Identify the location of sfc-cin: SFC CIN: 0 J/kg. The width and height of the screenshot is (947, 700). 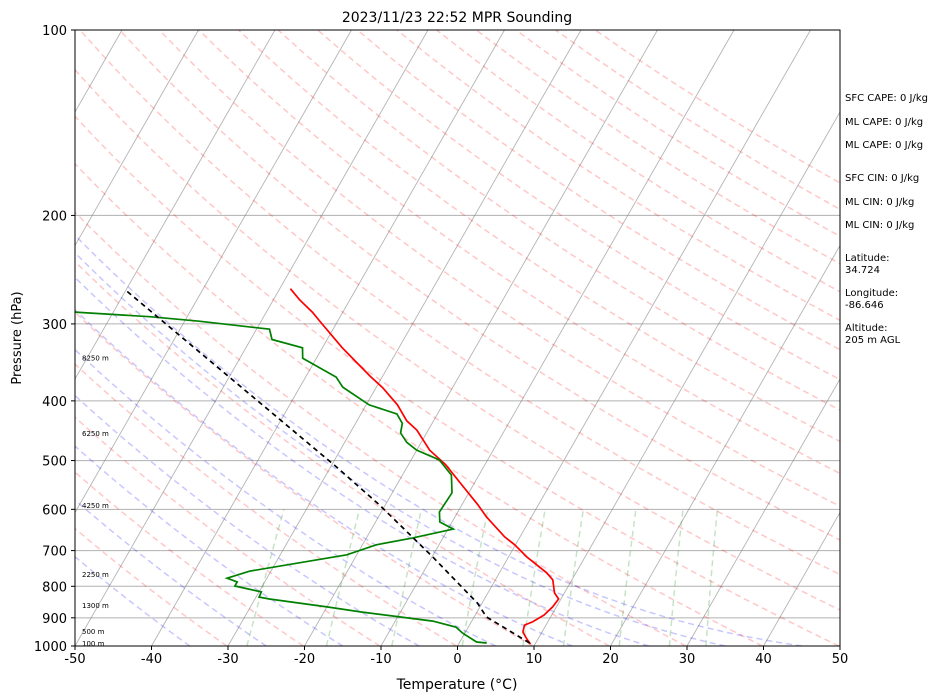
(882, 178).